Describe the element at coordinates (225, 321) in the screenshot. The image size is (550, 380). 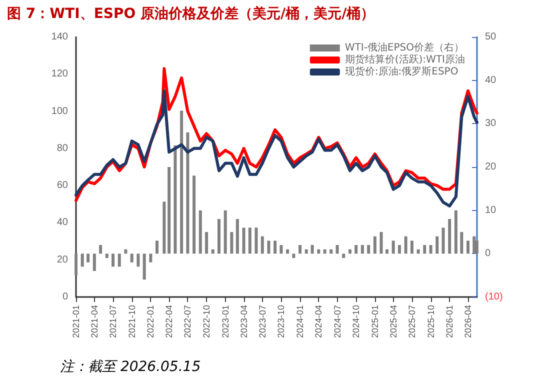
I see `x-tick-label: 2023-01` at that location.